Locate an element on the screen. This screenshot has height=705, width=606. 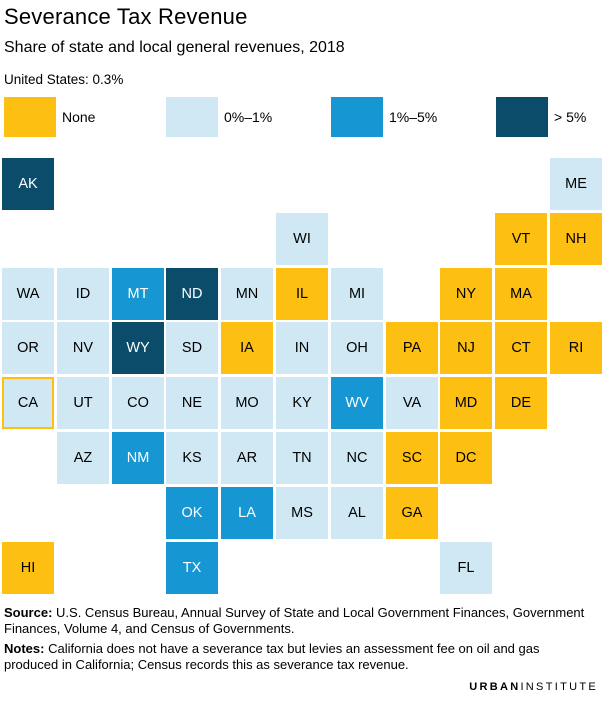
state-tile-co: CO is located at coordinates (138, 403).